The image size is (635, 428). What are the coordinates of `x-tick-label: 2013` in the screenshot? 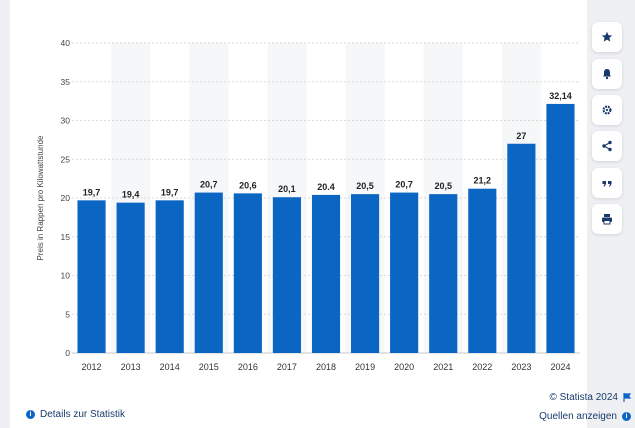 It's located at (131, 367).